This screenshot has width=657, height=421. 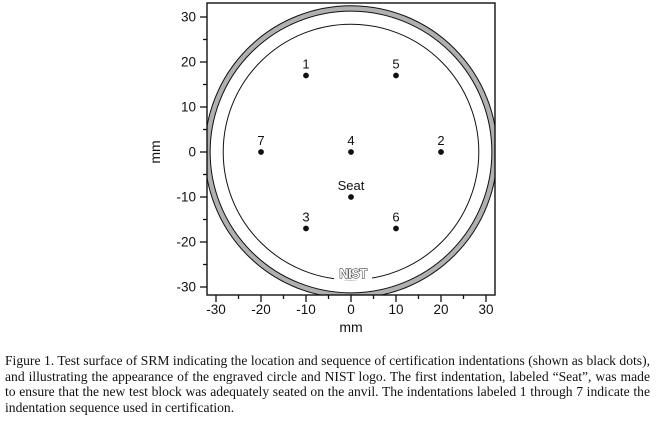 What do you see at coordinates (216, 309) in the screenshot?
I see `x-tick-label: -30` at bounding box center [216, 309].